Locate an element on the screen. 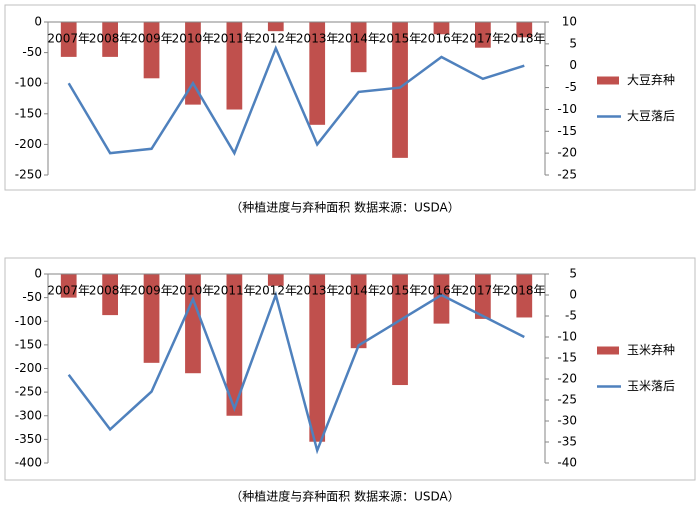 This screenshot has width=699, height=510. y2-tick-label: -35 is located at coordinates (567, 442).